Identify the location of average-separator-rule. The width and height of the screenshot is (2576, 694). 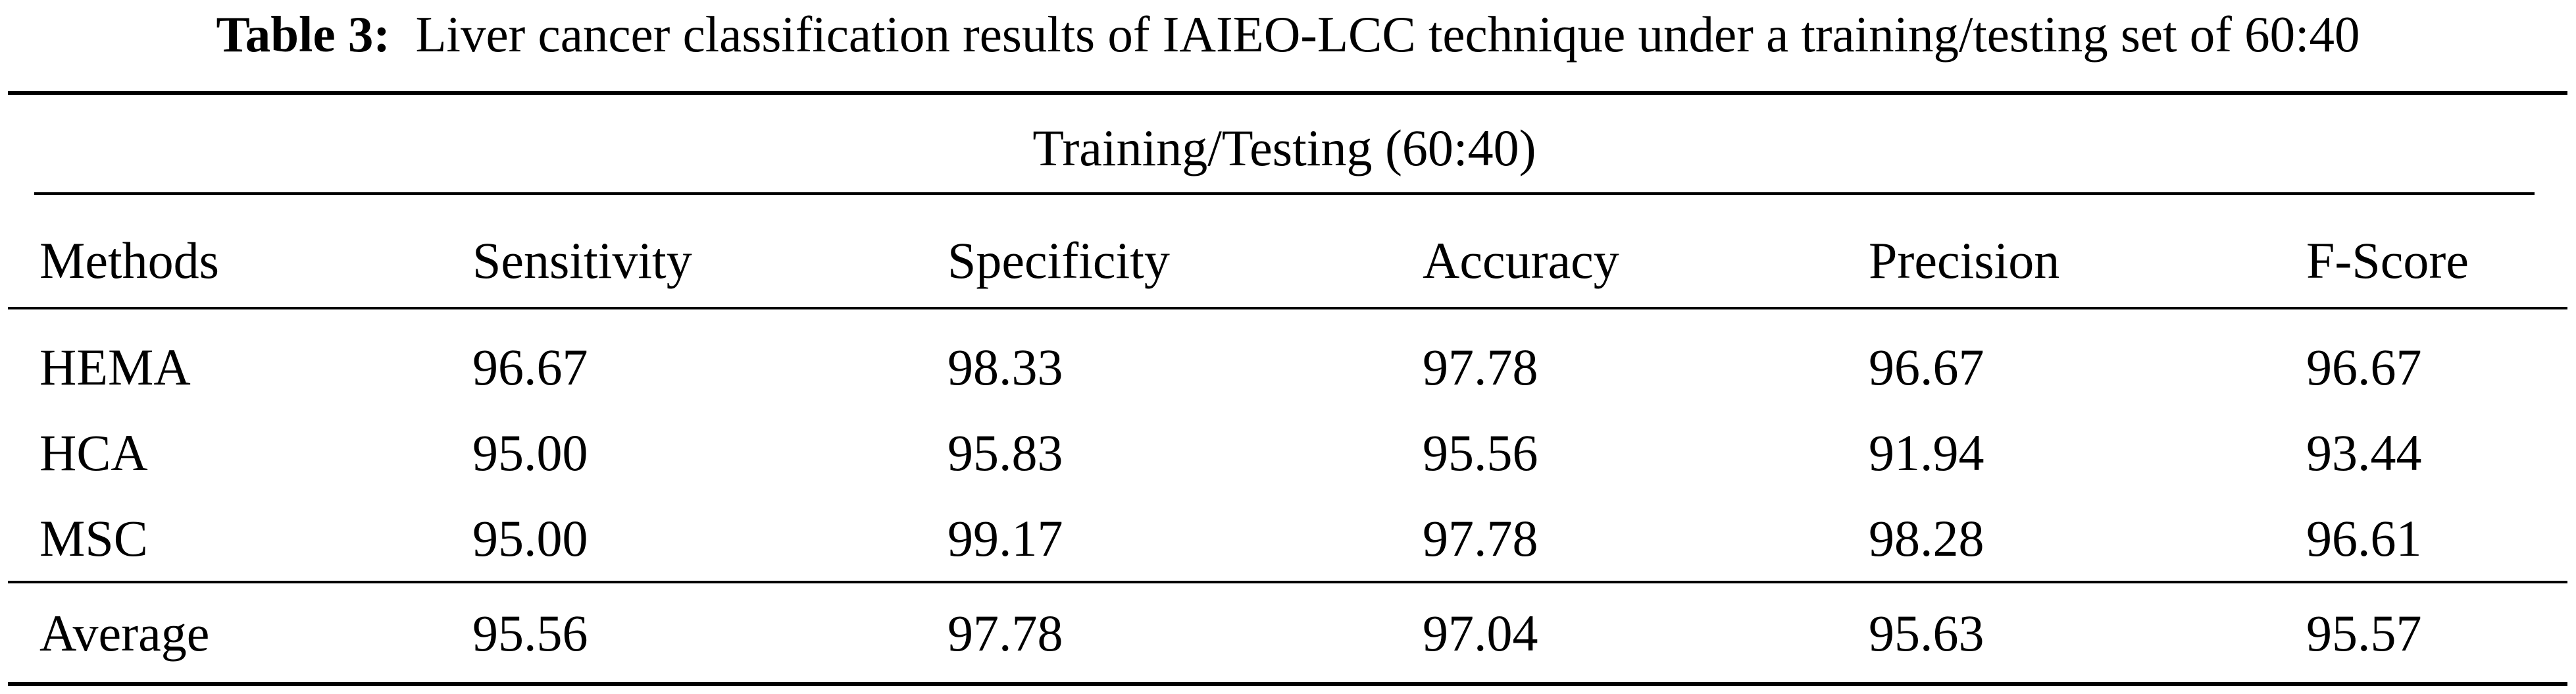
(1287, 582).